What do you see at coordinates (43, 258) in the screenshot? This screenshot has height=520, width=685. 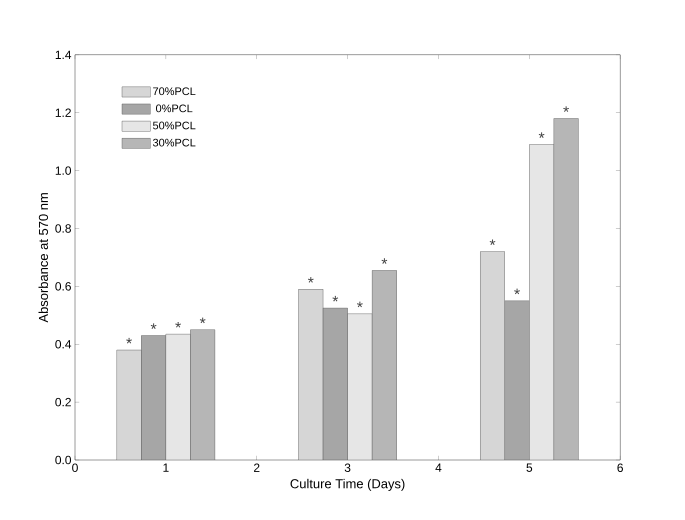 I see `y-axis-title: Absorbance at 570 nm` at bounding box center [43, 258].